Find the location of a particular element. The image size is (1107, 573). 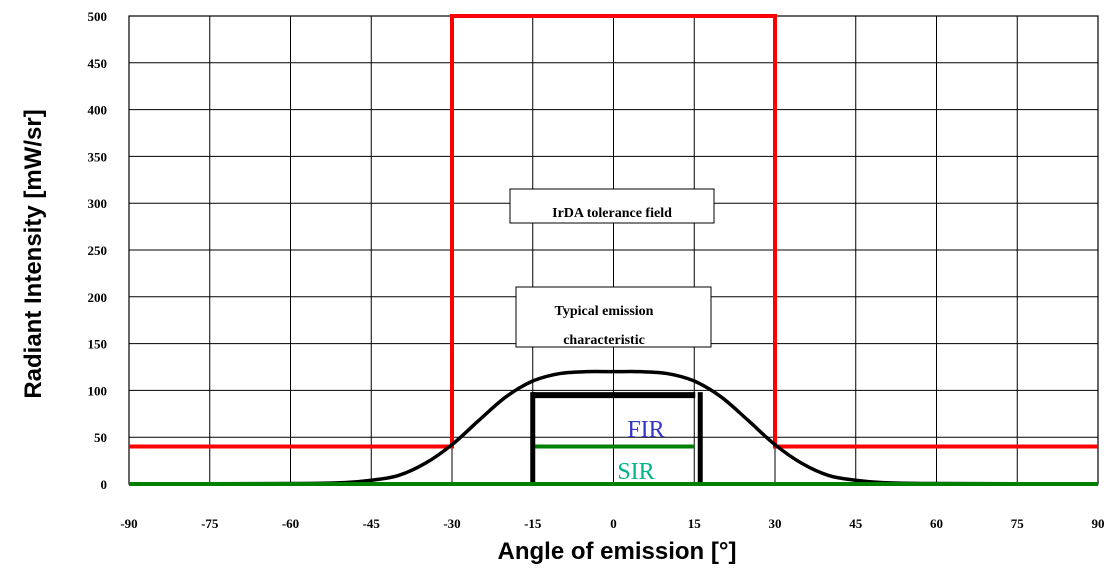

tolerance-field-box: IrDA tolerance field is located at coordinates (612, 206).